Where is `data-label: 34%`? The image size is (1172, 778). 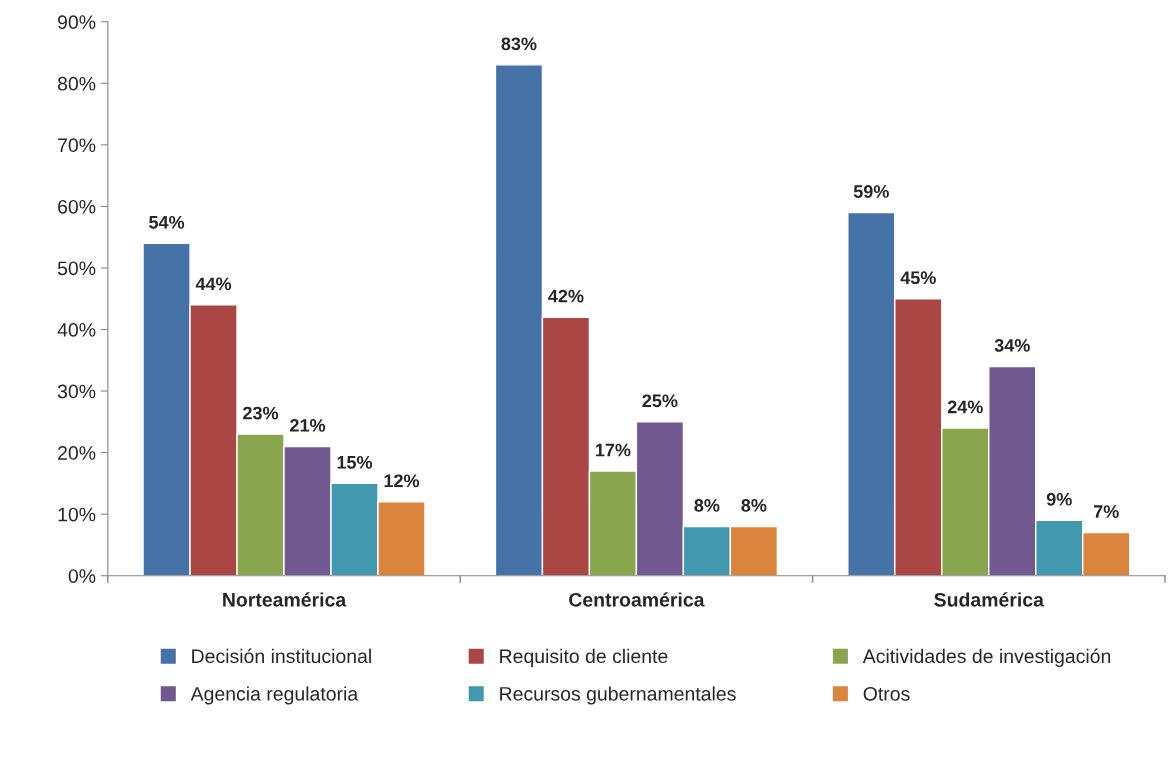
data-label: 34% is located at coordinates (1012, 345).